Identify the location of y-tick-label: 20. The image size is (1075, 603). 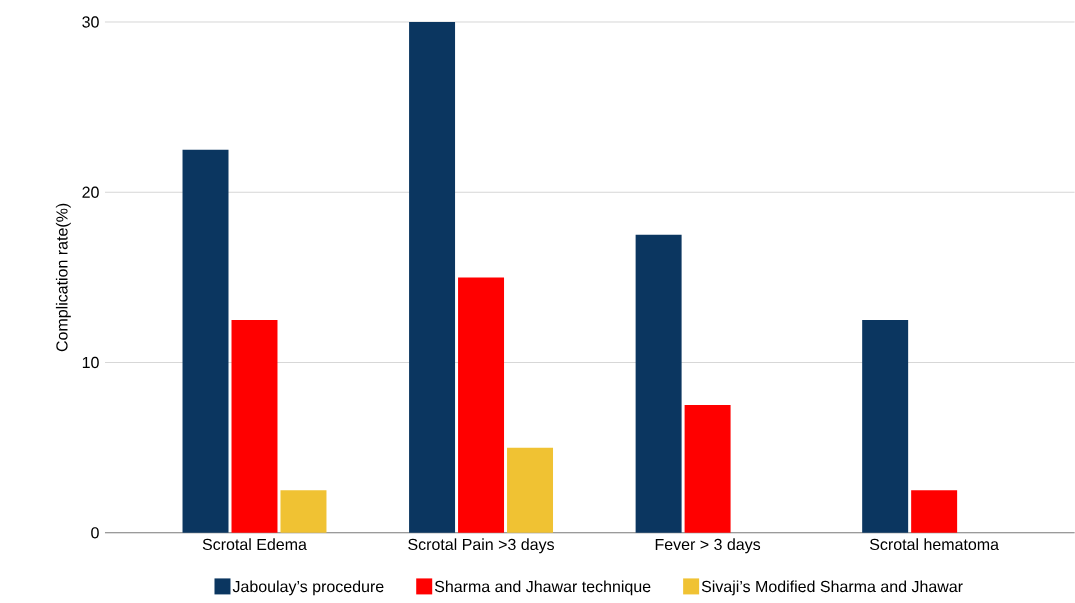
(90, 192).